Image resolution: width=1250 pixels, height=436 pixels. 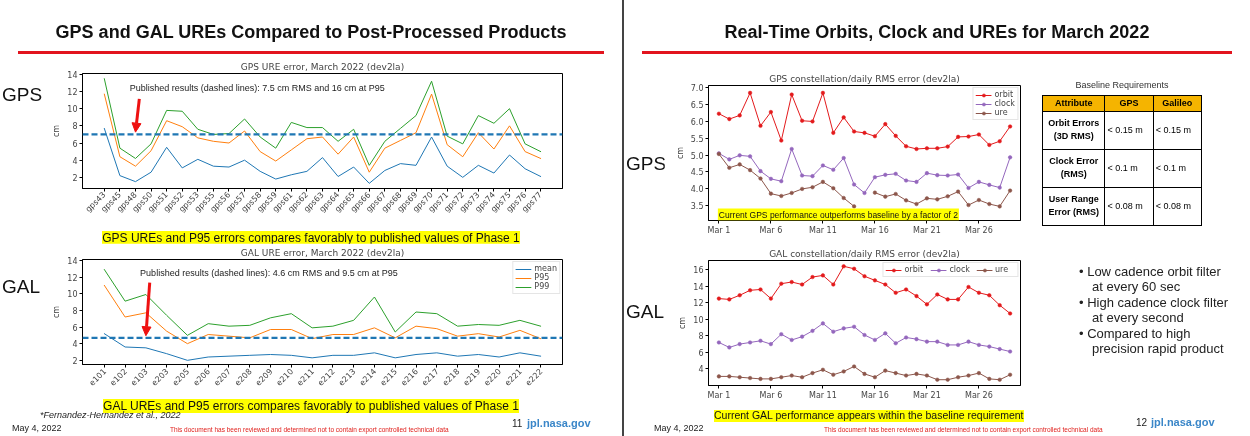 What do you see at coordinates (311, 238) in the screenshot?
I see `text: GPS UREs and P95 errors compares favorably to published values of Phase 1` at bounding box center [311, 238].